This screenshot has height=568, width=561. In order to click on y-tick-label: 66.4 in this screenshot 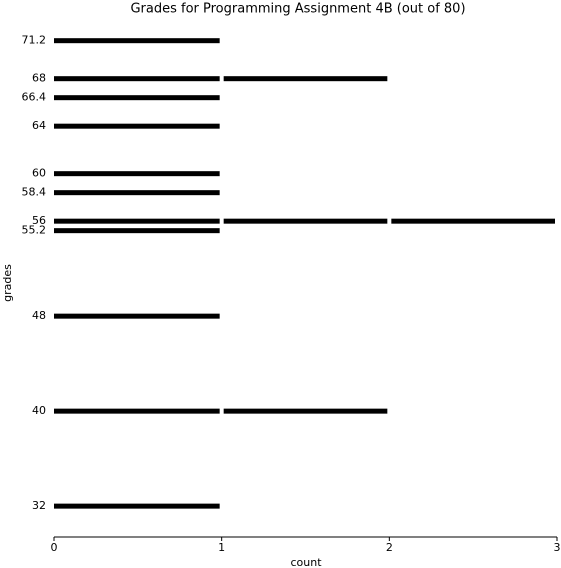, I will do `click(34, 97)`.